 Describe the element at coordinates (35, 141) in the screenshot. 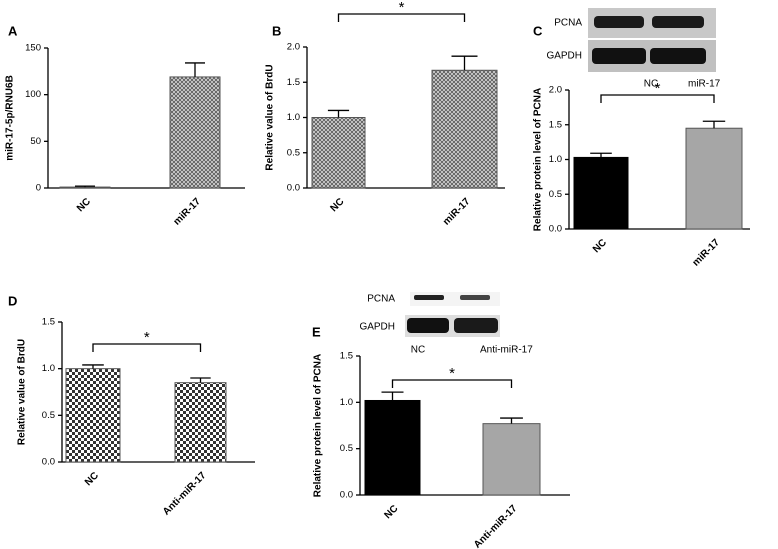

I see `y-tick-label: 50` at that location.